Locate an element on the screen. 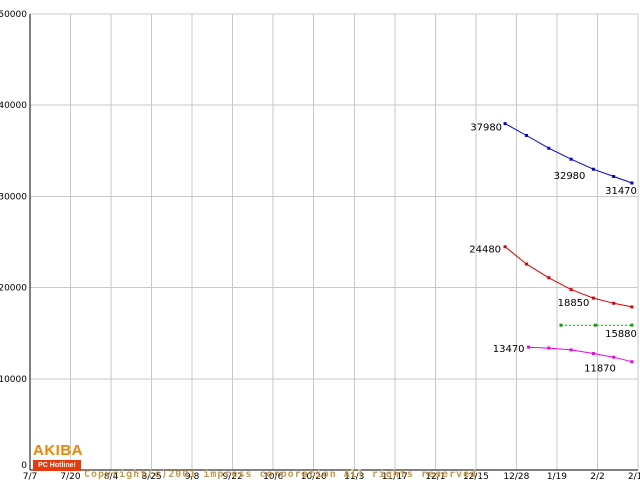  y-tick-label: 20000 is located at coordinates (13, 289).